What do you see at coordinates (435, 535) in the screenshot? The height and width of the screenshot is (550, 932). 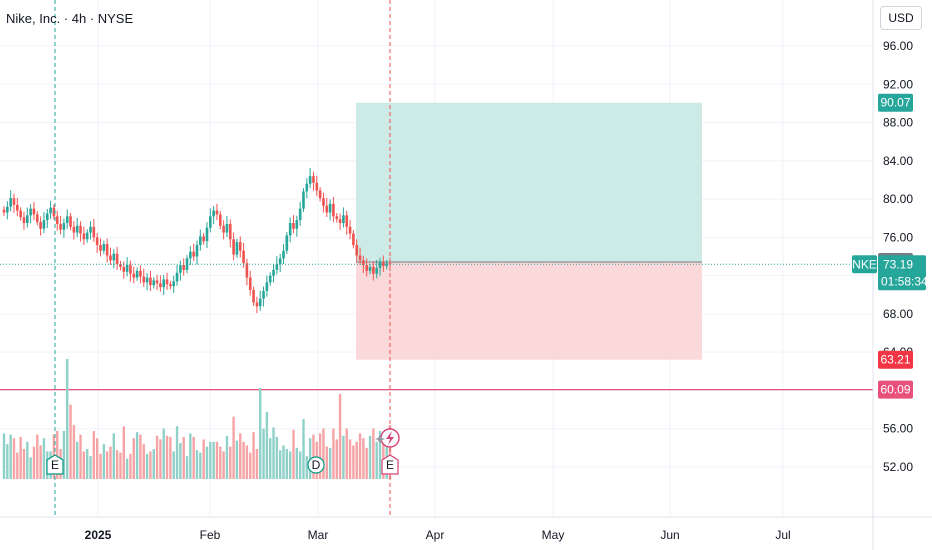 I see `time-tick-label: Apr` at bounding box center [435, 535].